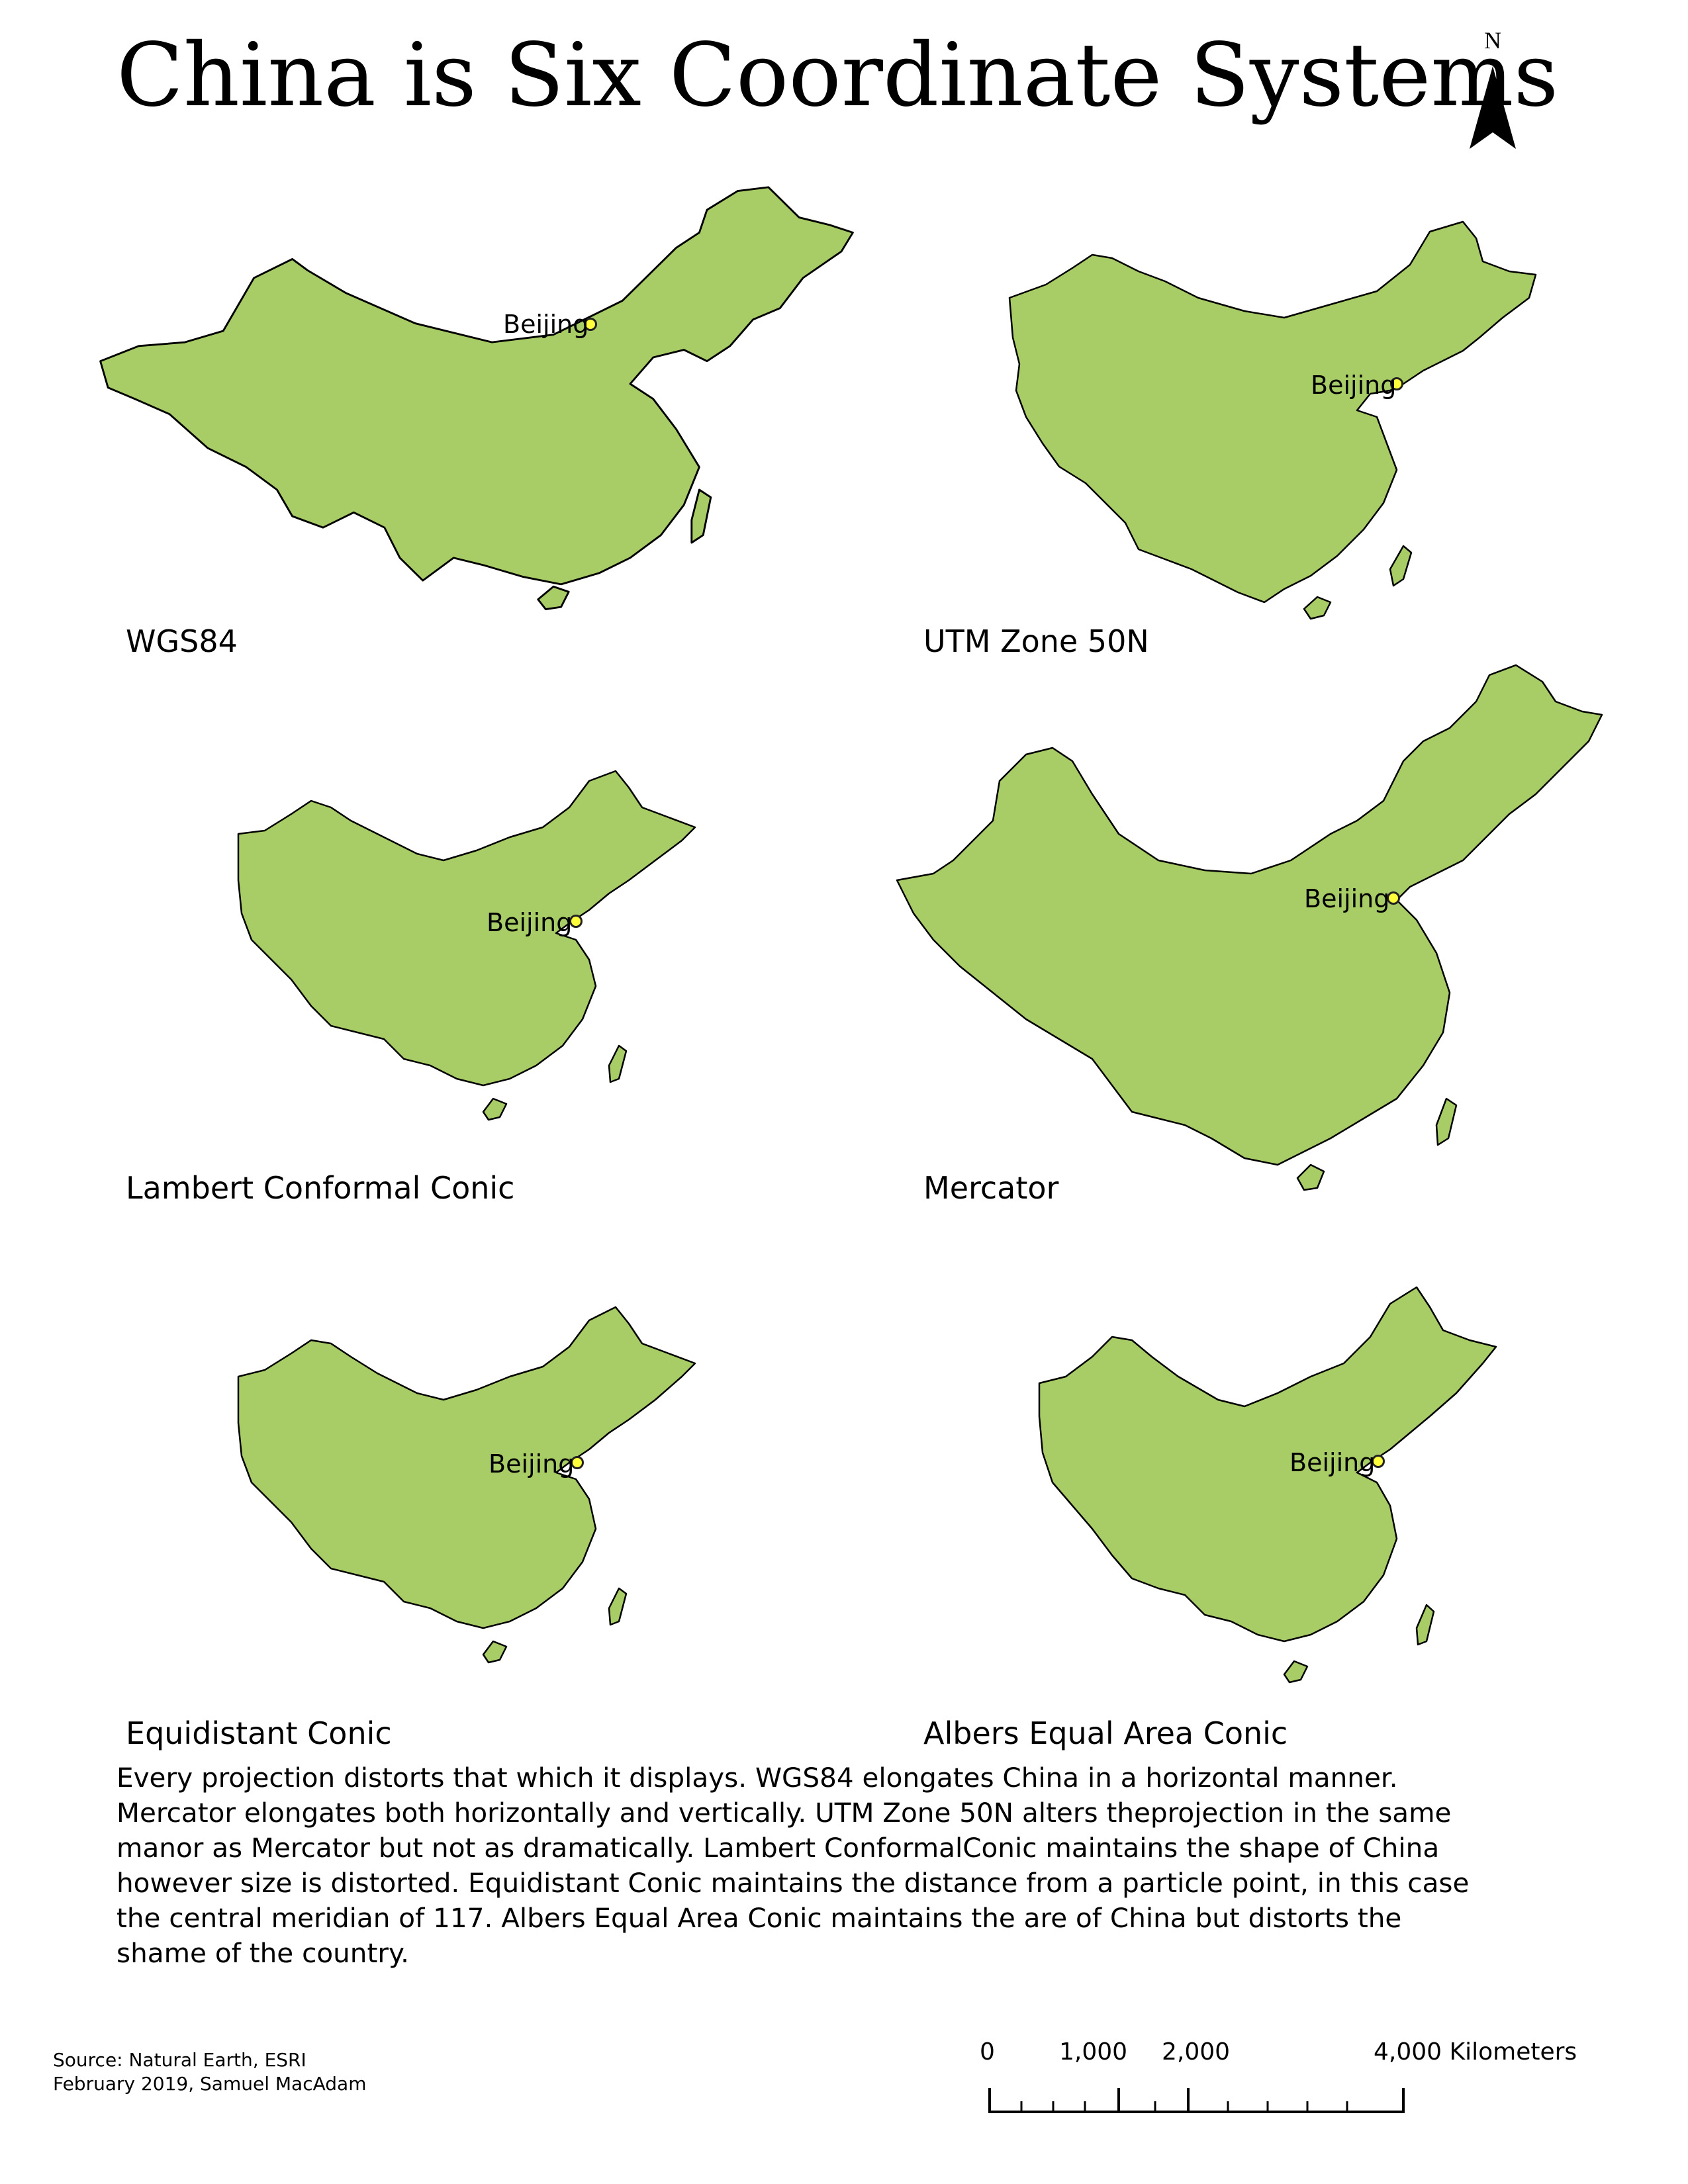  I want to click on map-title: China is Six Coordinate Systems, so click(838, 75).